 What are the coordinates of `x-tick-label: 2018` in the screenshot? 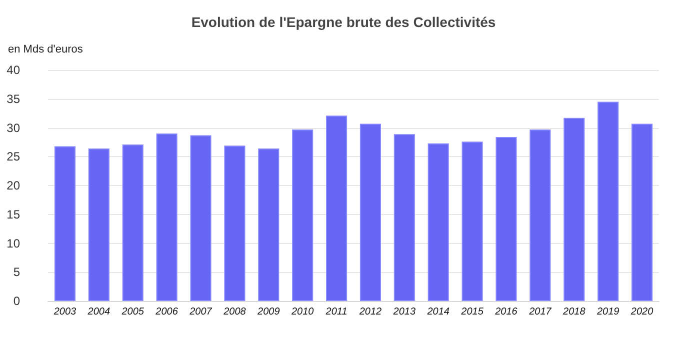 It's located at (574, 312).